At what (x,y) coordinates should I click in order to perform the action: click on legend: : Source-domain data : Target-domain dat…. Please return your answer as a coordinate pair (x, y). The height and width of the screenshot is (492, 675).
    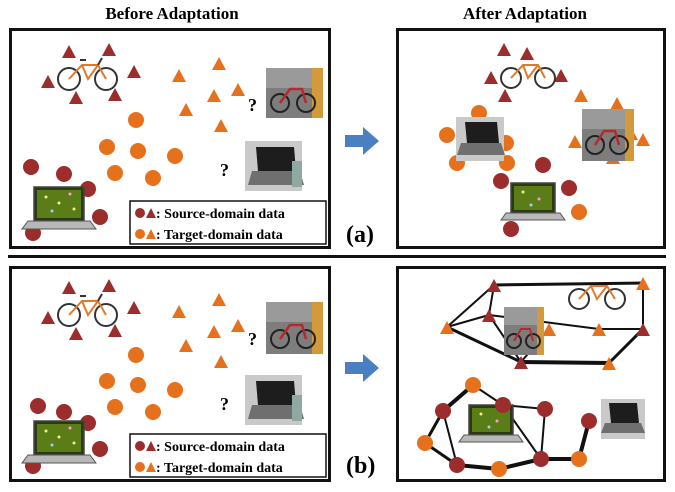
    Looking at the image, I should click on (228, 222).